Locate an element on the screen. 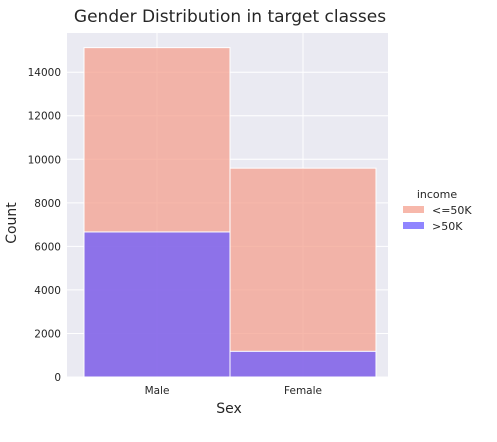 This screenshot has height=442, width=497. y-axis-label: Count is located at coordinates (12, 223).